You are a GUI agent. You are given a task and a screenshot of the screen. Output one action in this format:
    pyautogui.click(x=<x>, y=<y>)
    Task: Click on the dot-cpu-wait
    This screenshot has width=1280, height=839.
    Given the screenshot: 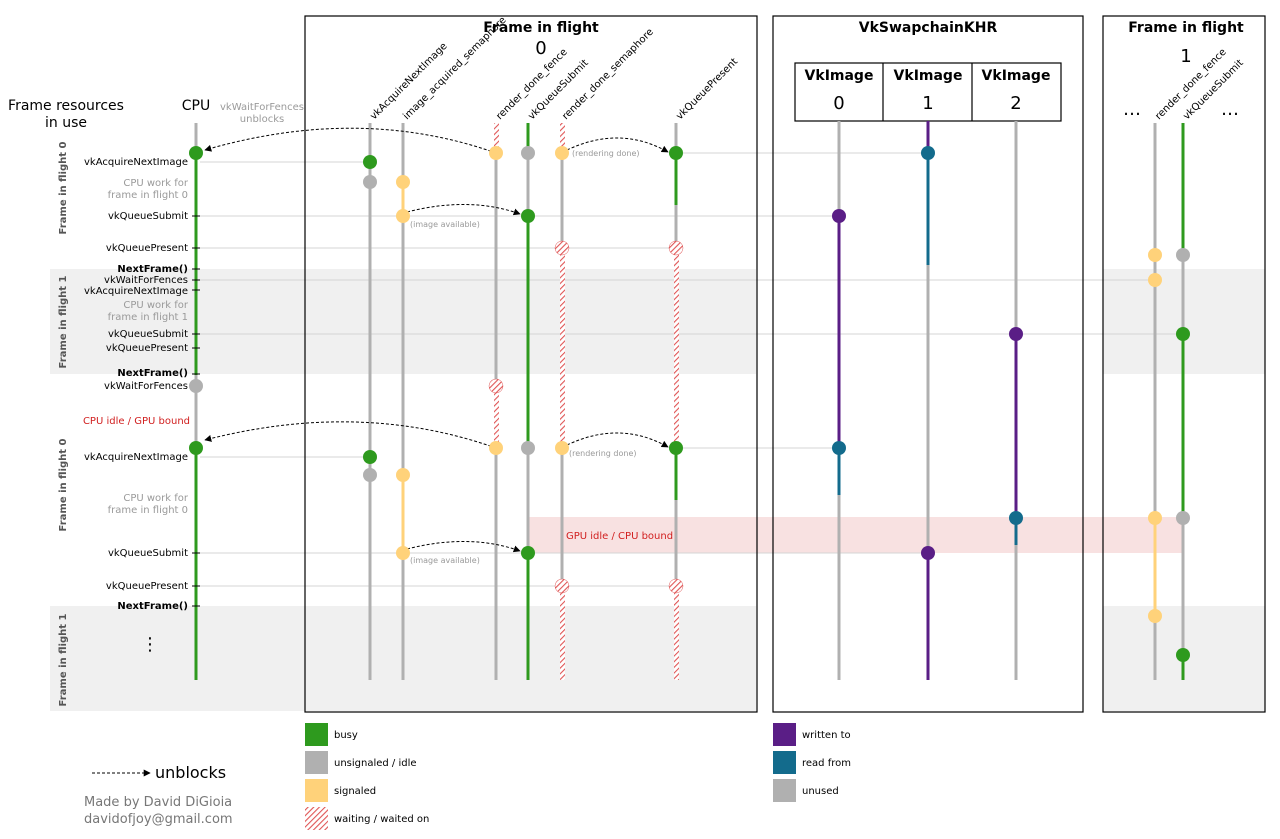 What is the action you would take?
    pyautogui.click(x=196, y=386)
    